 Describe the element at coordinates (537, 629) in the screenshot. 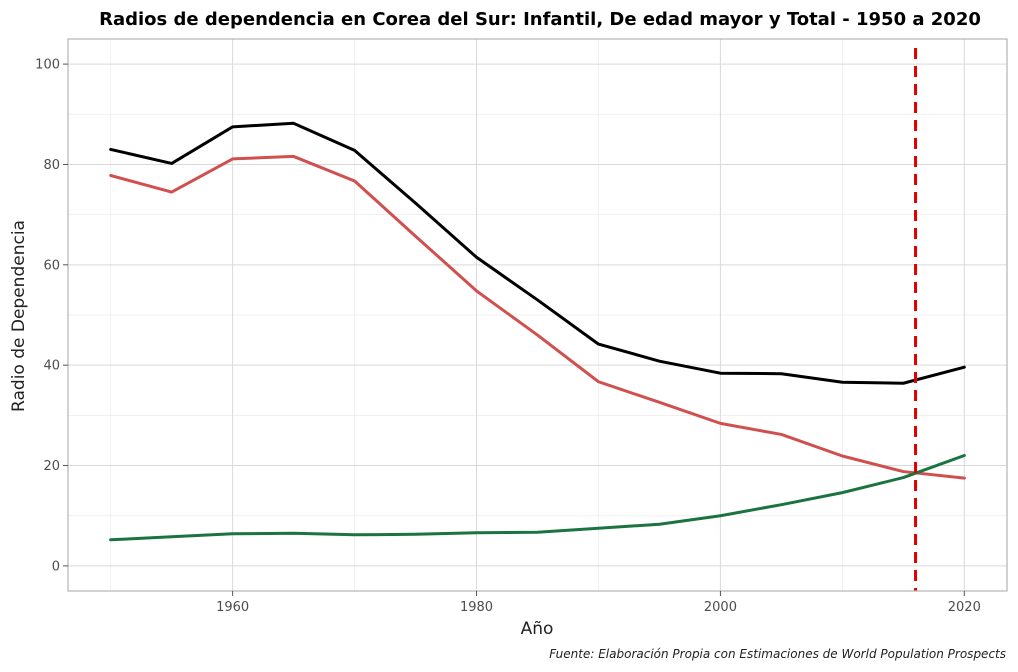

I see `x-axis-label: Año` at that location.